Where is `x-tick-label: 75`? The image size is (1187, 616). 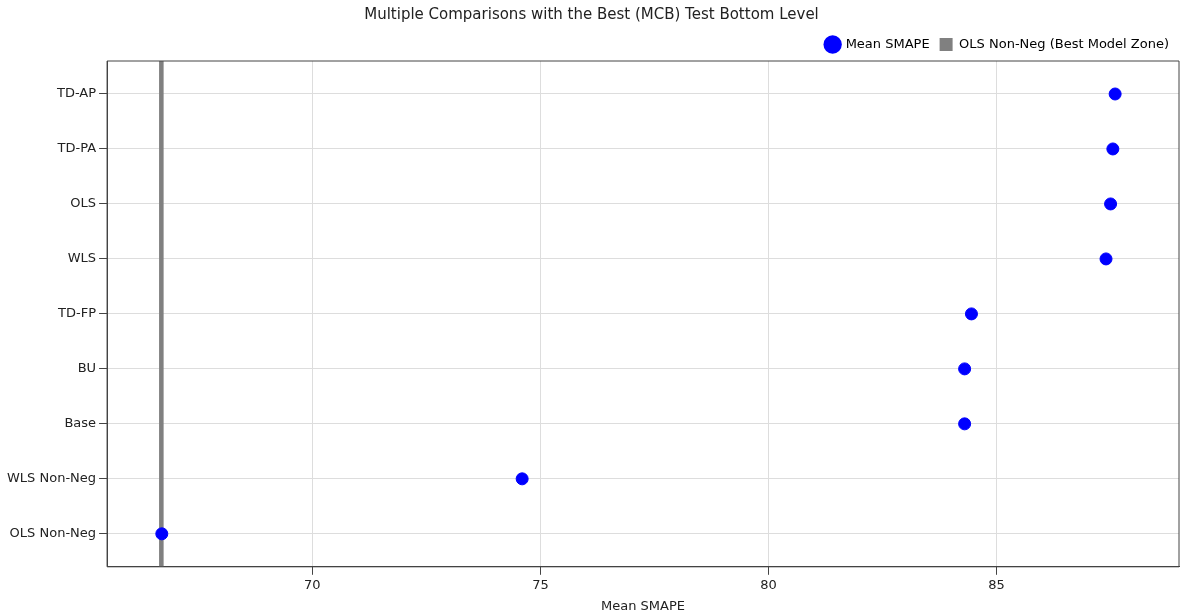
x-tick-label: 75 is located at coordinates (540, 584).